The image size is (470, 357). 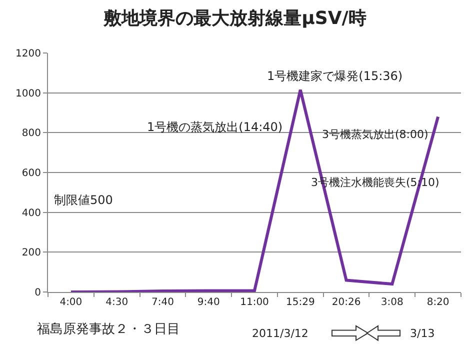 I want to click on x-tick-label: 7:40, so click(x=162, y=302).